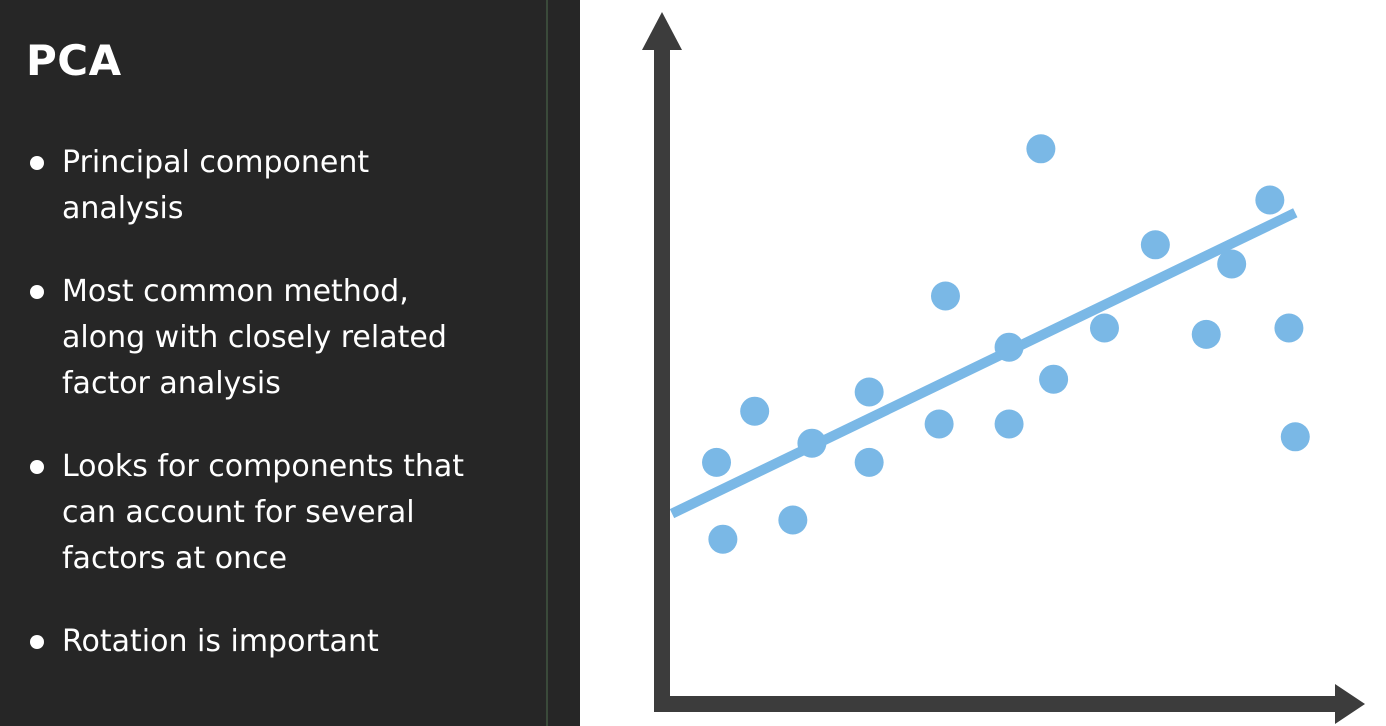 This screenshot has height=726, width=1386. What do you see at coordinates (220, 641) in the screenshot?
I see `bullet-text-line: Rotation is important` at bounding box center [220, 641].